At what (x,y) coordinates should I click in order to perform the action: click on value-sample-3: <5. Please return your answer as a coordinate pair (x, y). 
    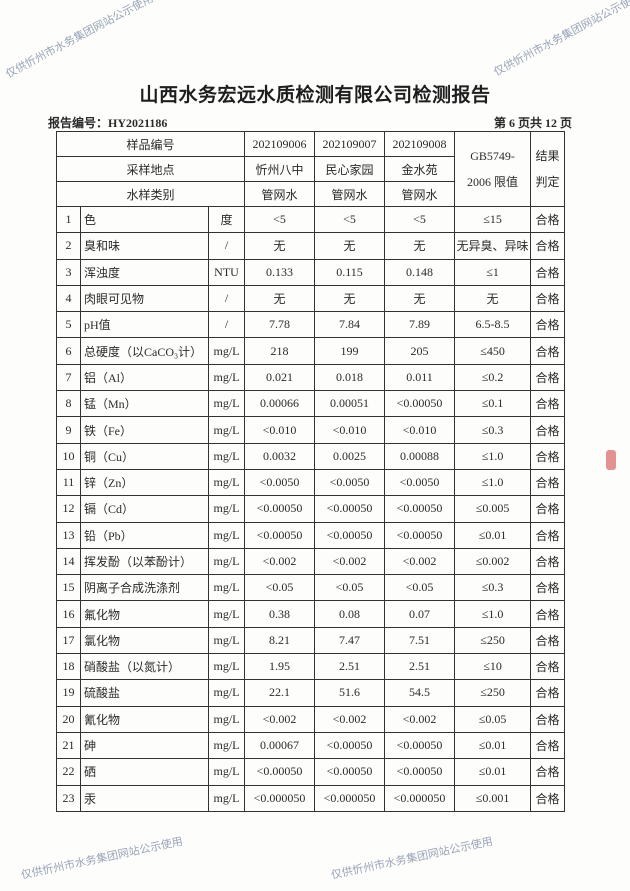
    Looking at the image, I should click on (420, 219).